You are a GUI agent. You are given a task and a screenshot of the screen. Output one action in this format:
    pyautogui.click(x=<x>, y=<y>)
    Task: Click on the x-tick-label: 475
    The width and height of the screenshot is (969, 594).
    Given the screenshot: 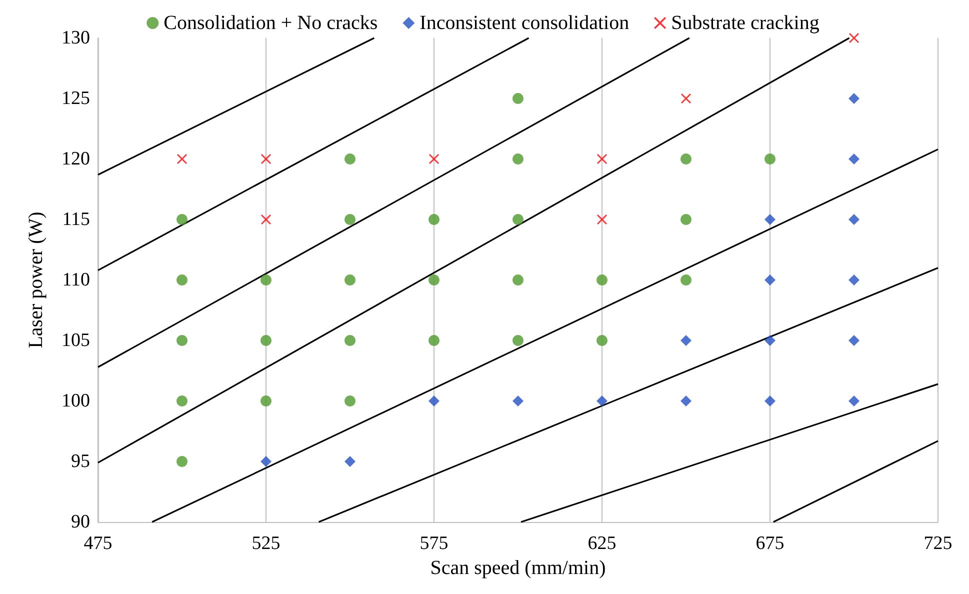 What is the action you would take?
    pyautogui.click(x=98, y=543)
    